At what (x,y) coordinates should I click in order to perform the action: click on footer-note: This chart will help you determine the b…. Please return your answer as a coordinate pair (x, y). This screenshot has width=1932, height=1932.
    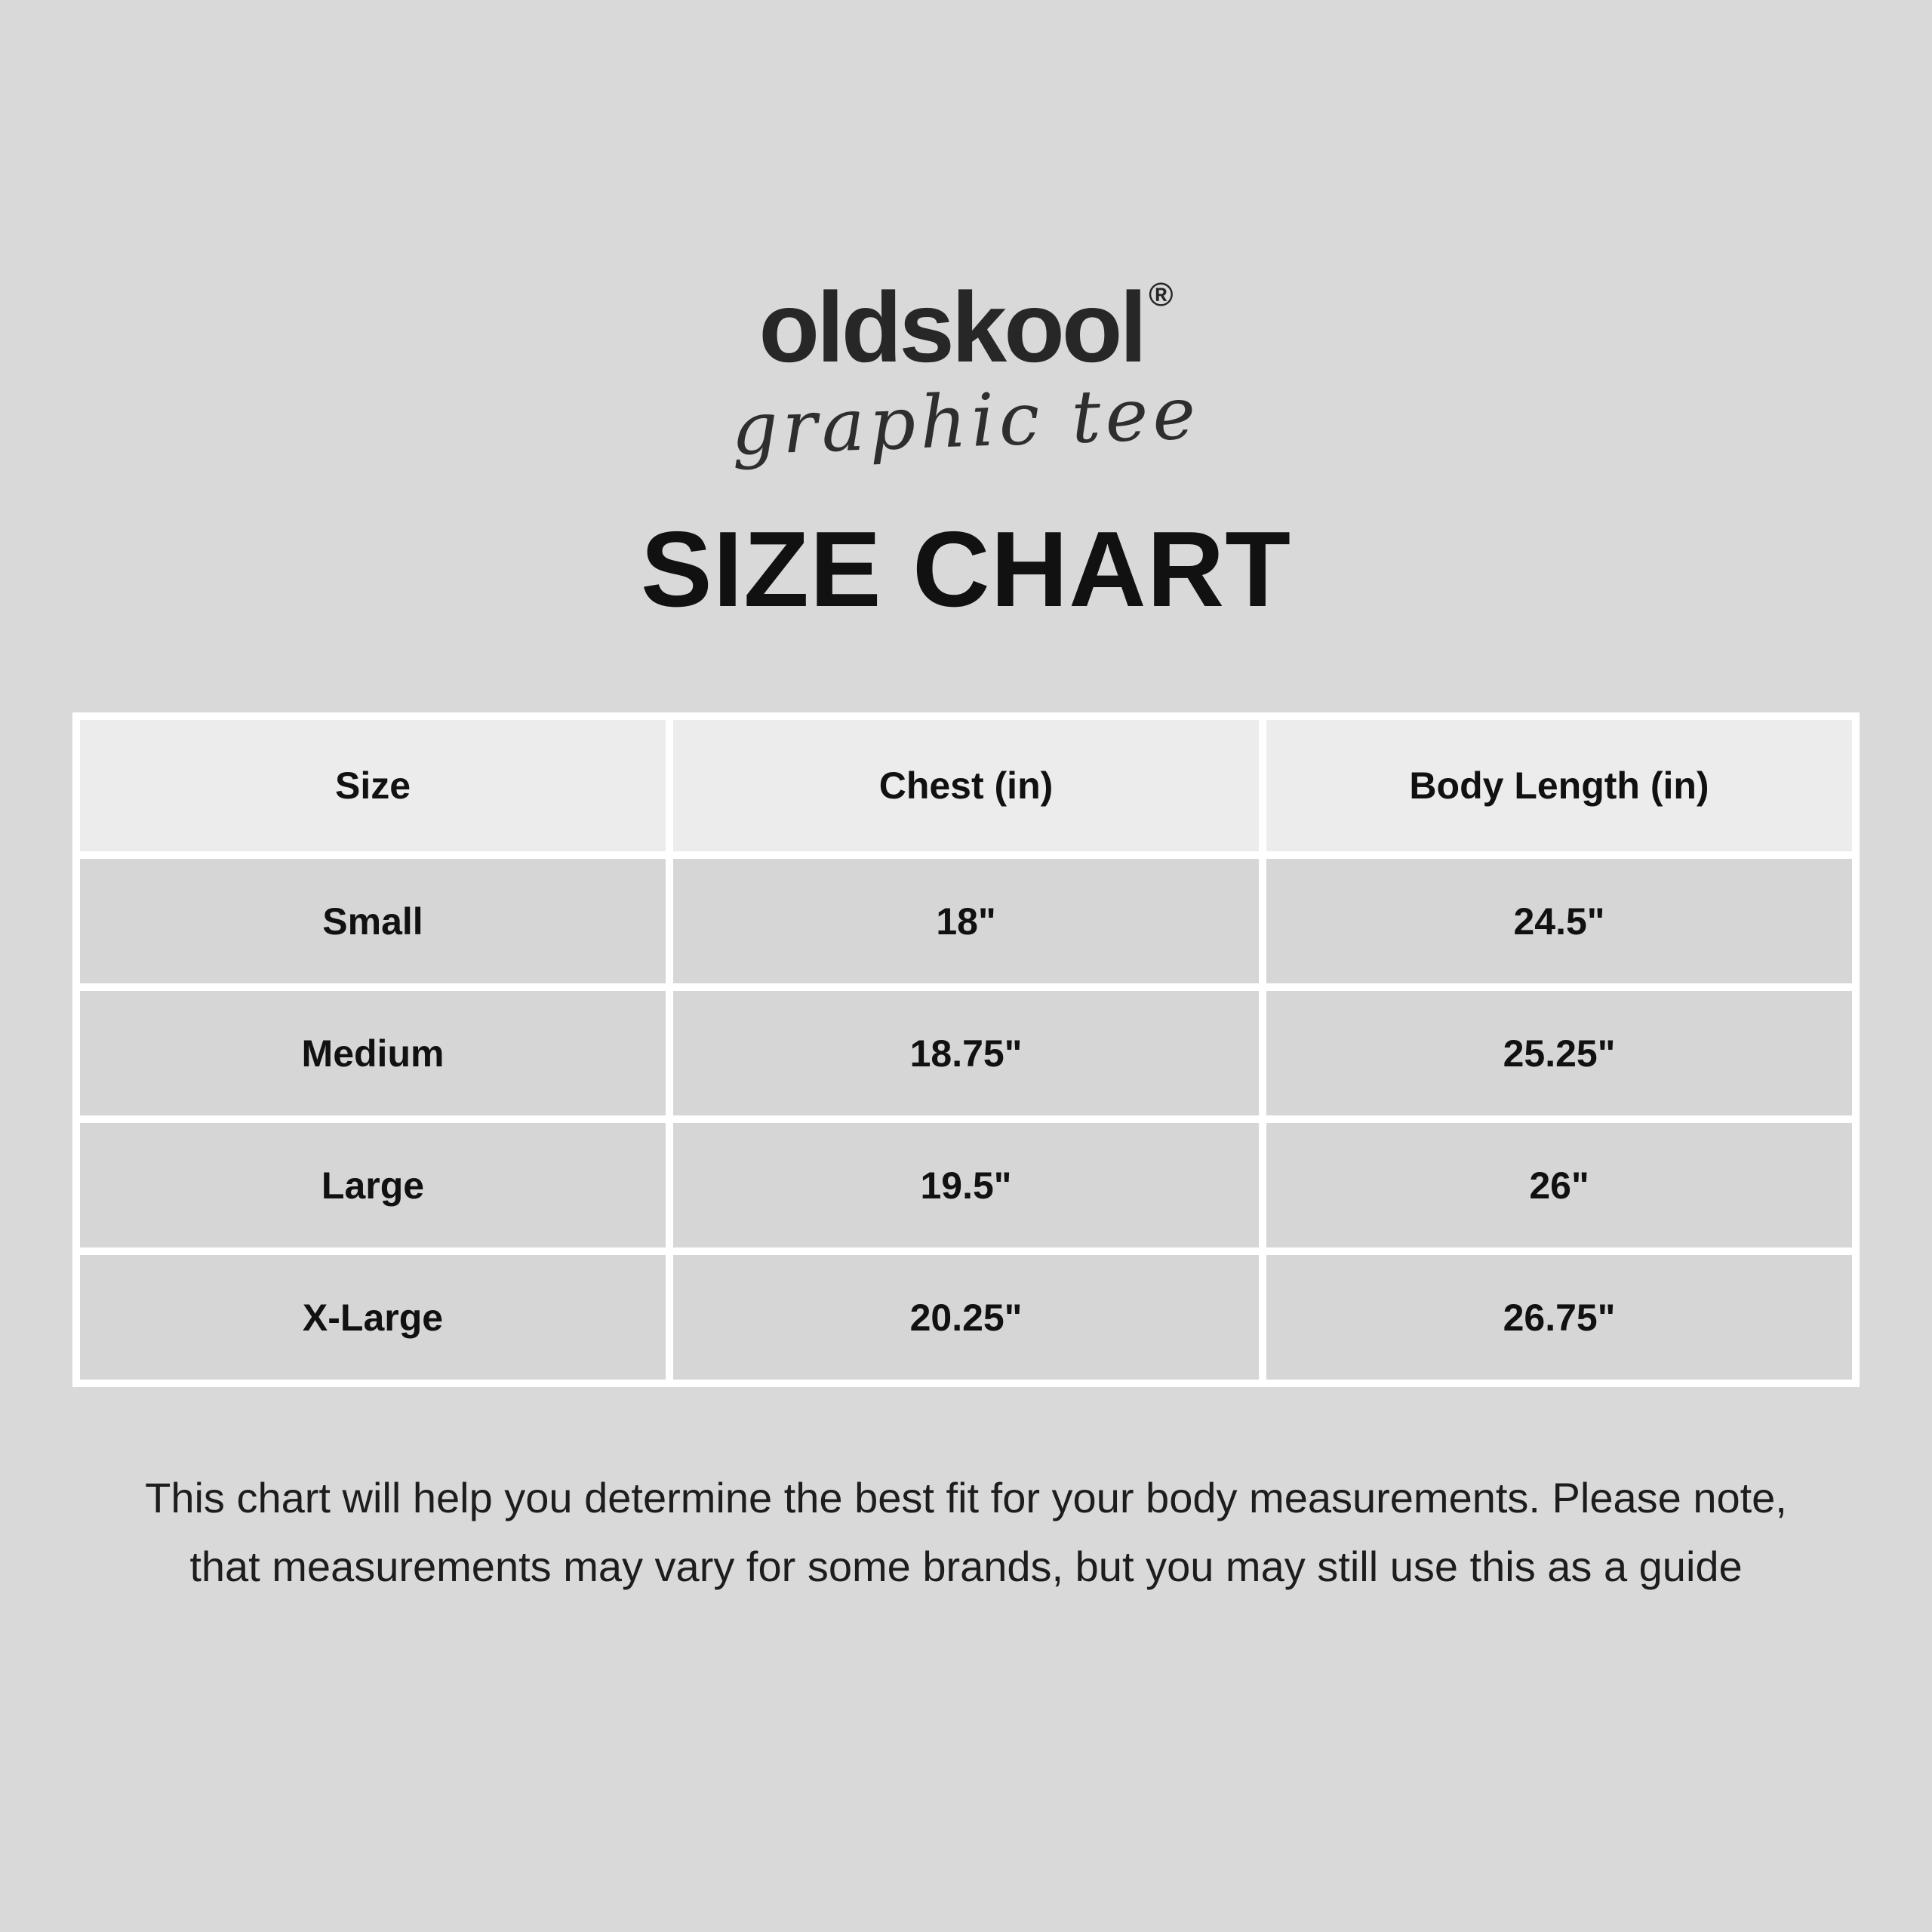
    Looking at the image, I should click on (966, 1532).